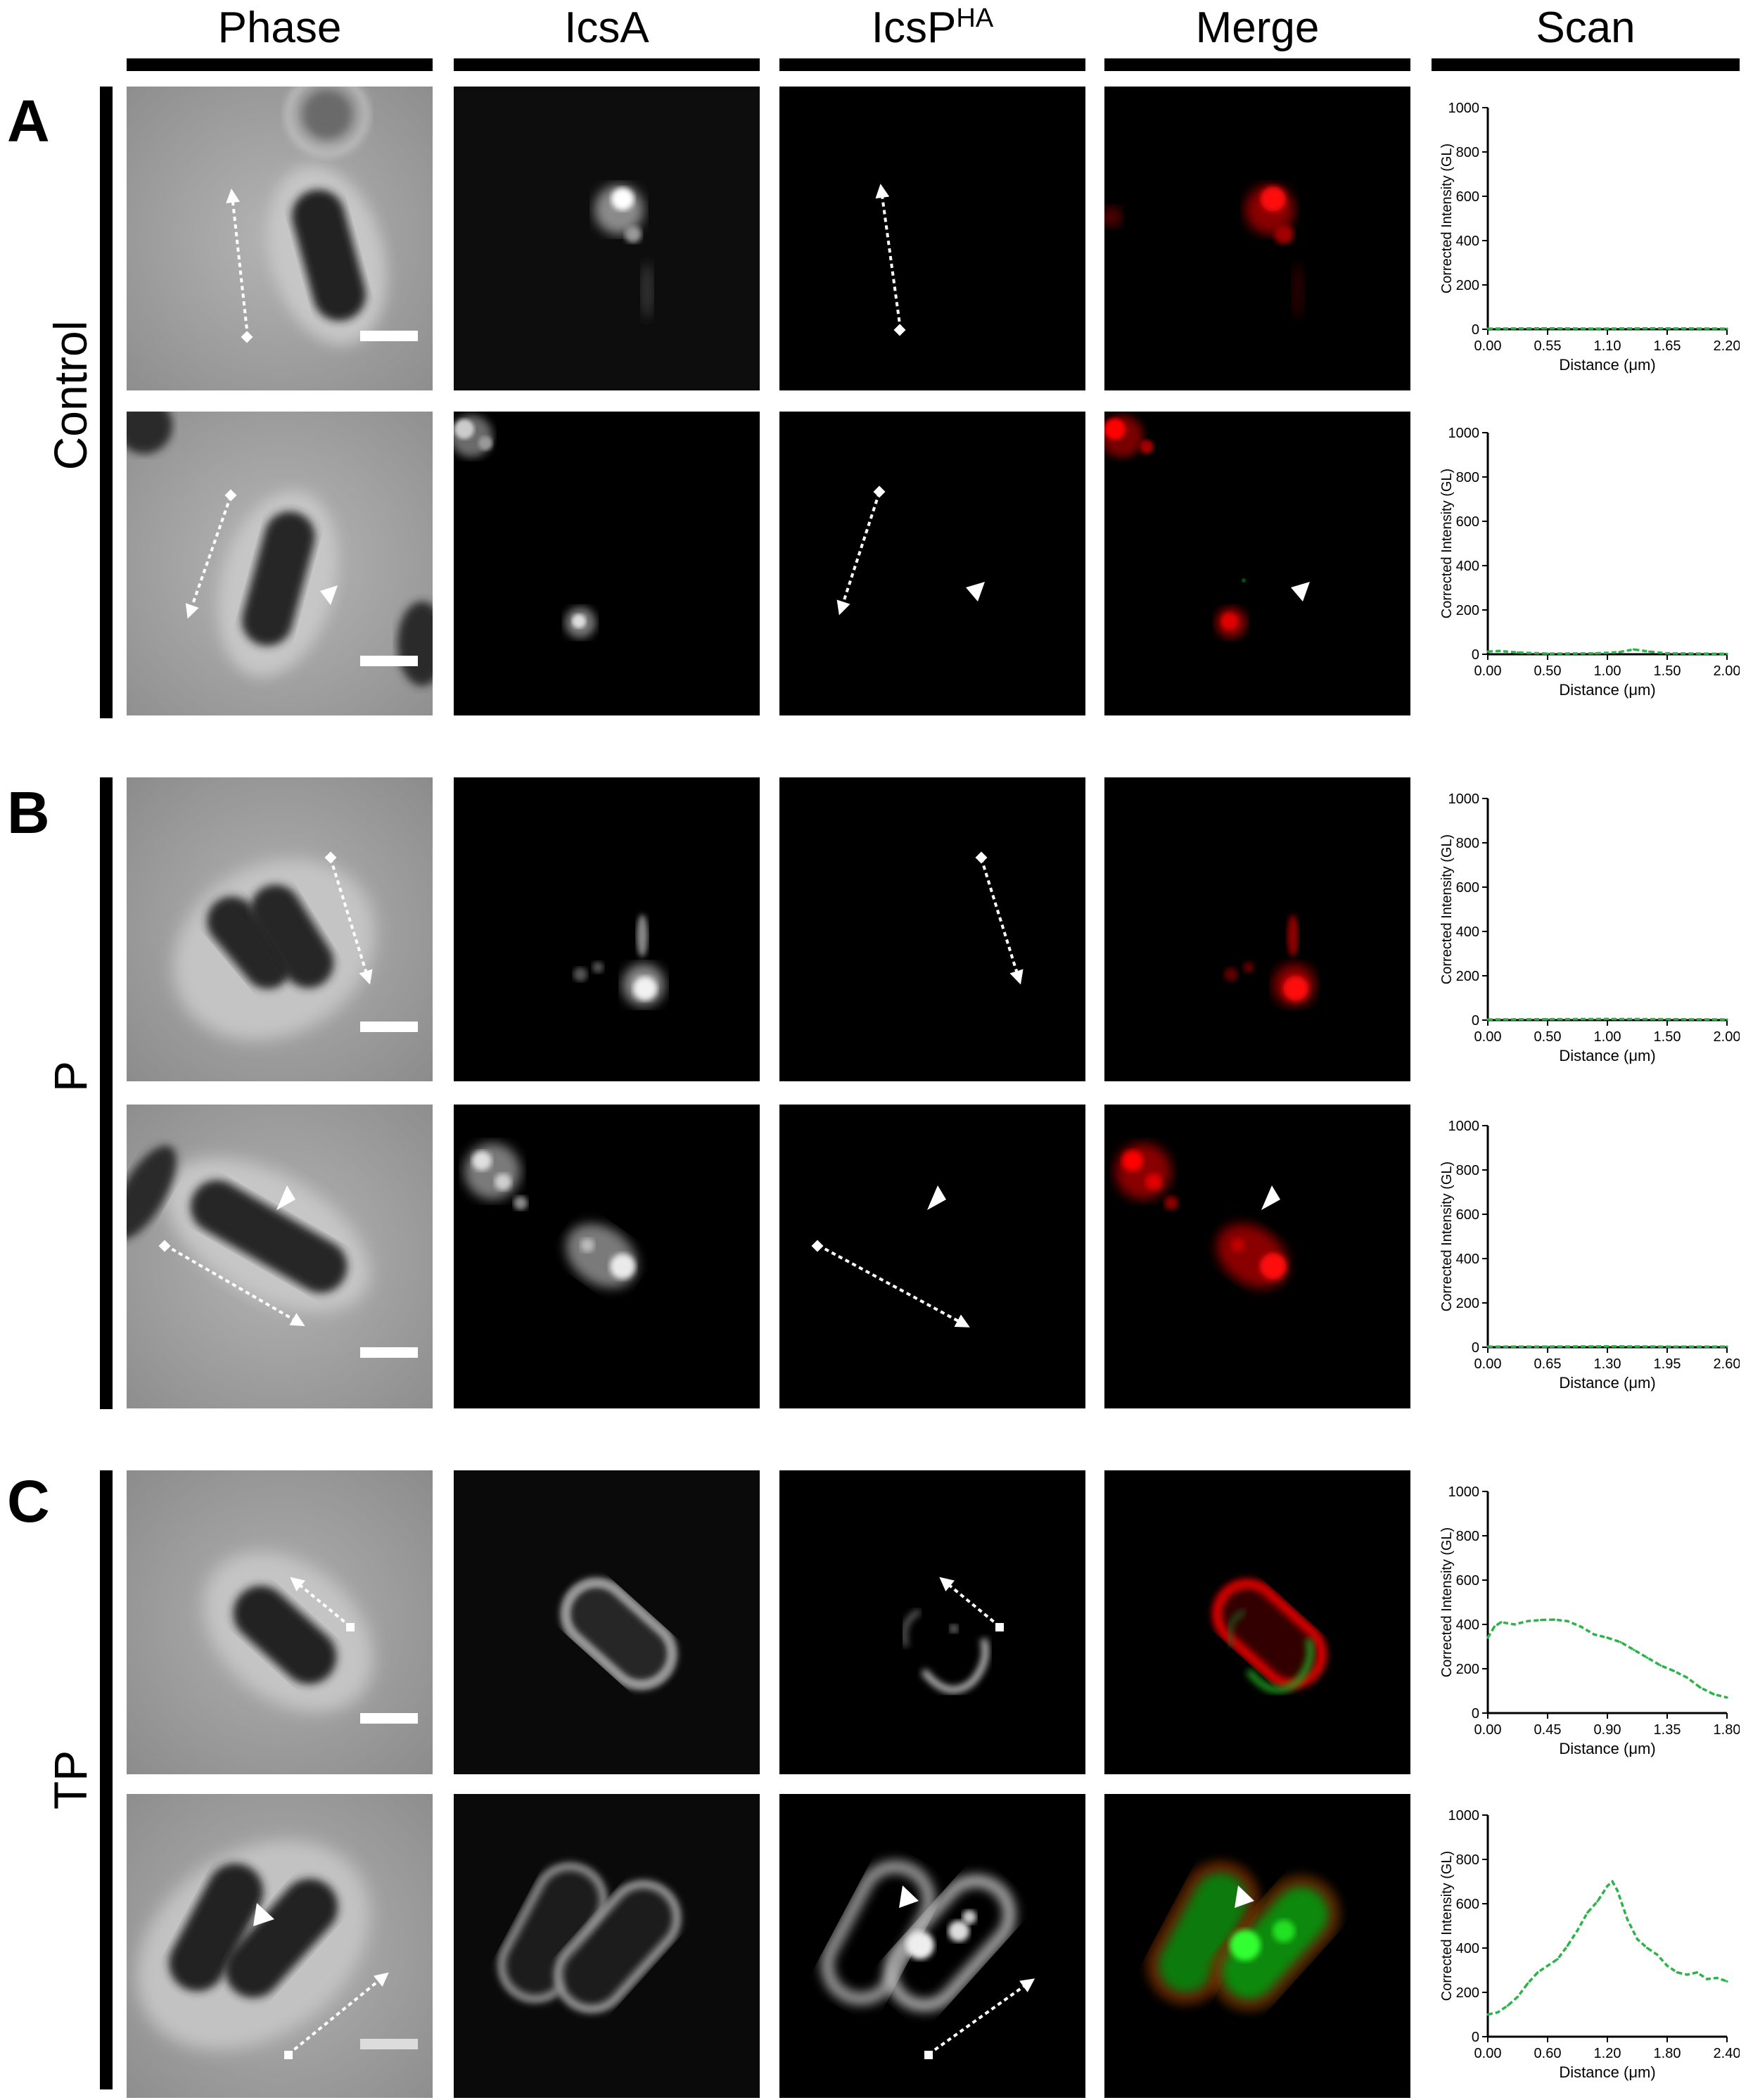 This screenshot has width=1753, height=2100. Describe the element at coordinates (1257, 929) in the screenshot. I see `merge-image-b1` at that location.